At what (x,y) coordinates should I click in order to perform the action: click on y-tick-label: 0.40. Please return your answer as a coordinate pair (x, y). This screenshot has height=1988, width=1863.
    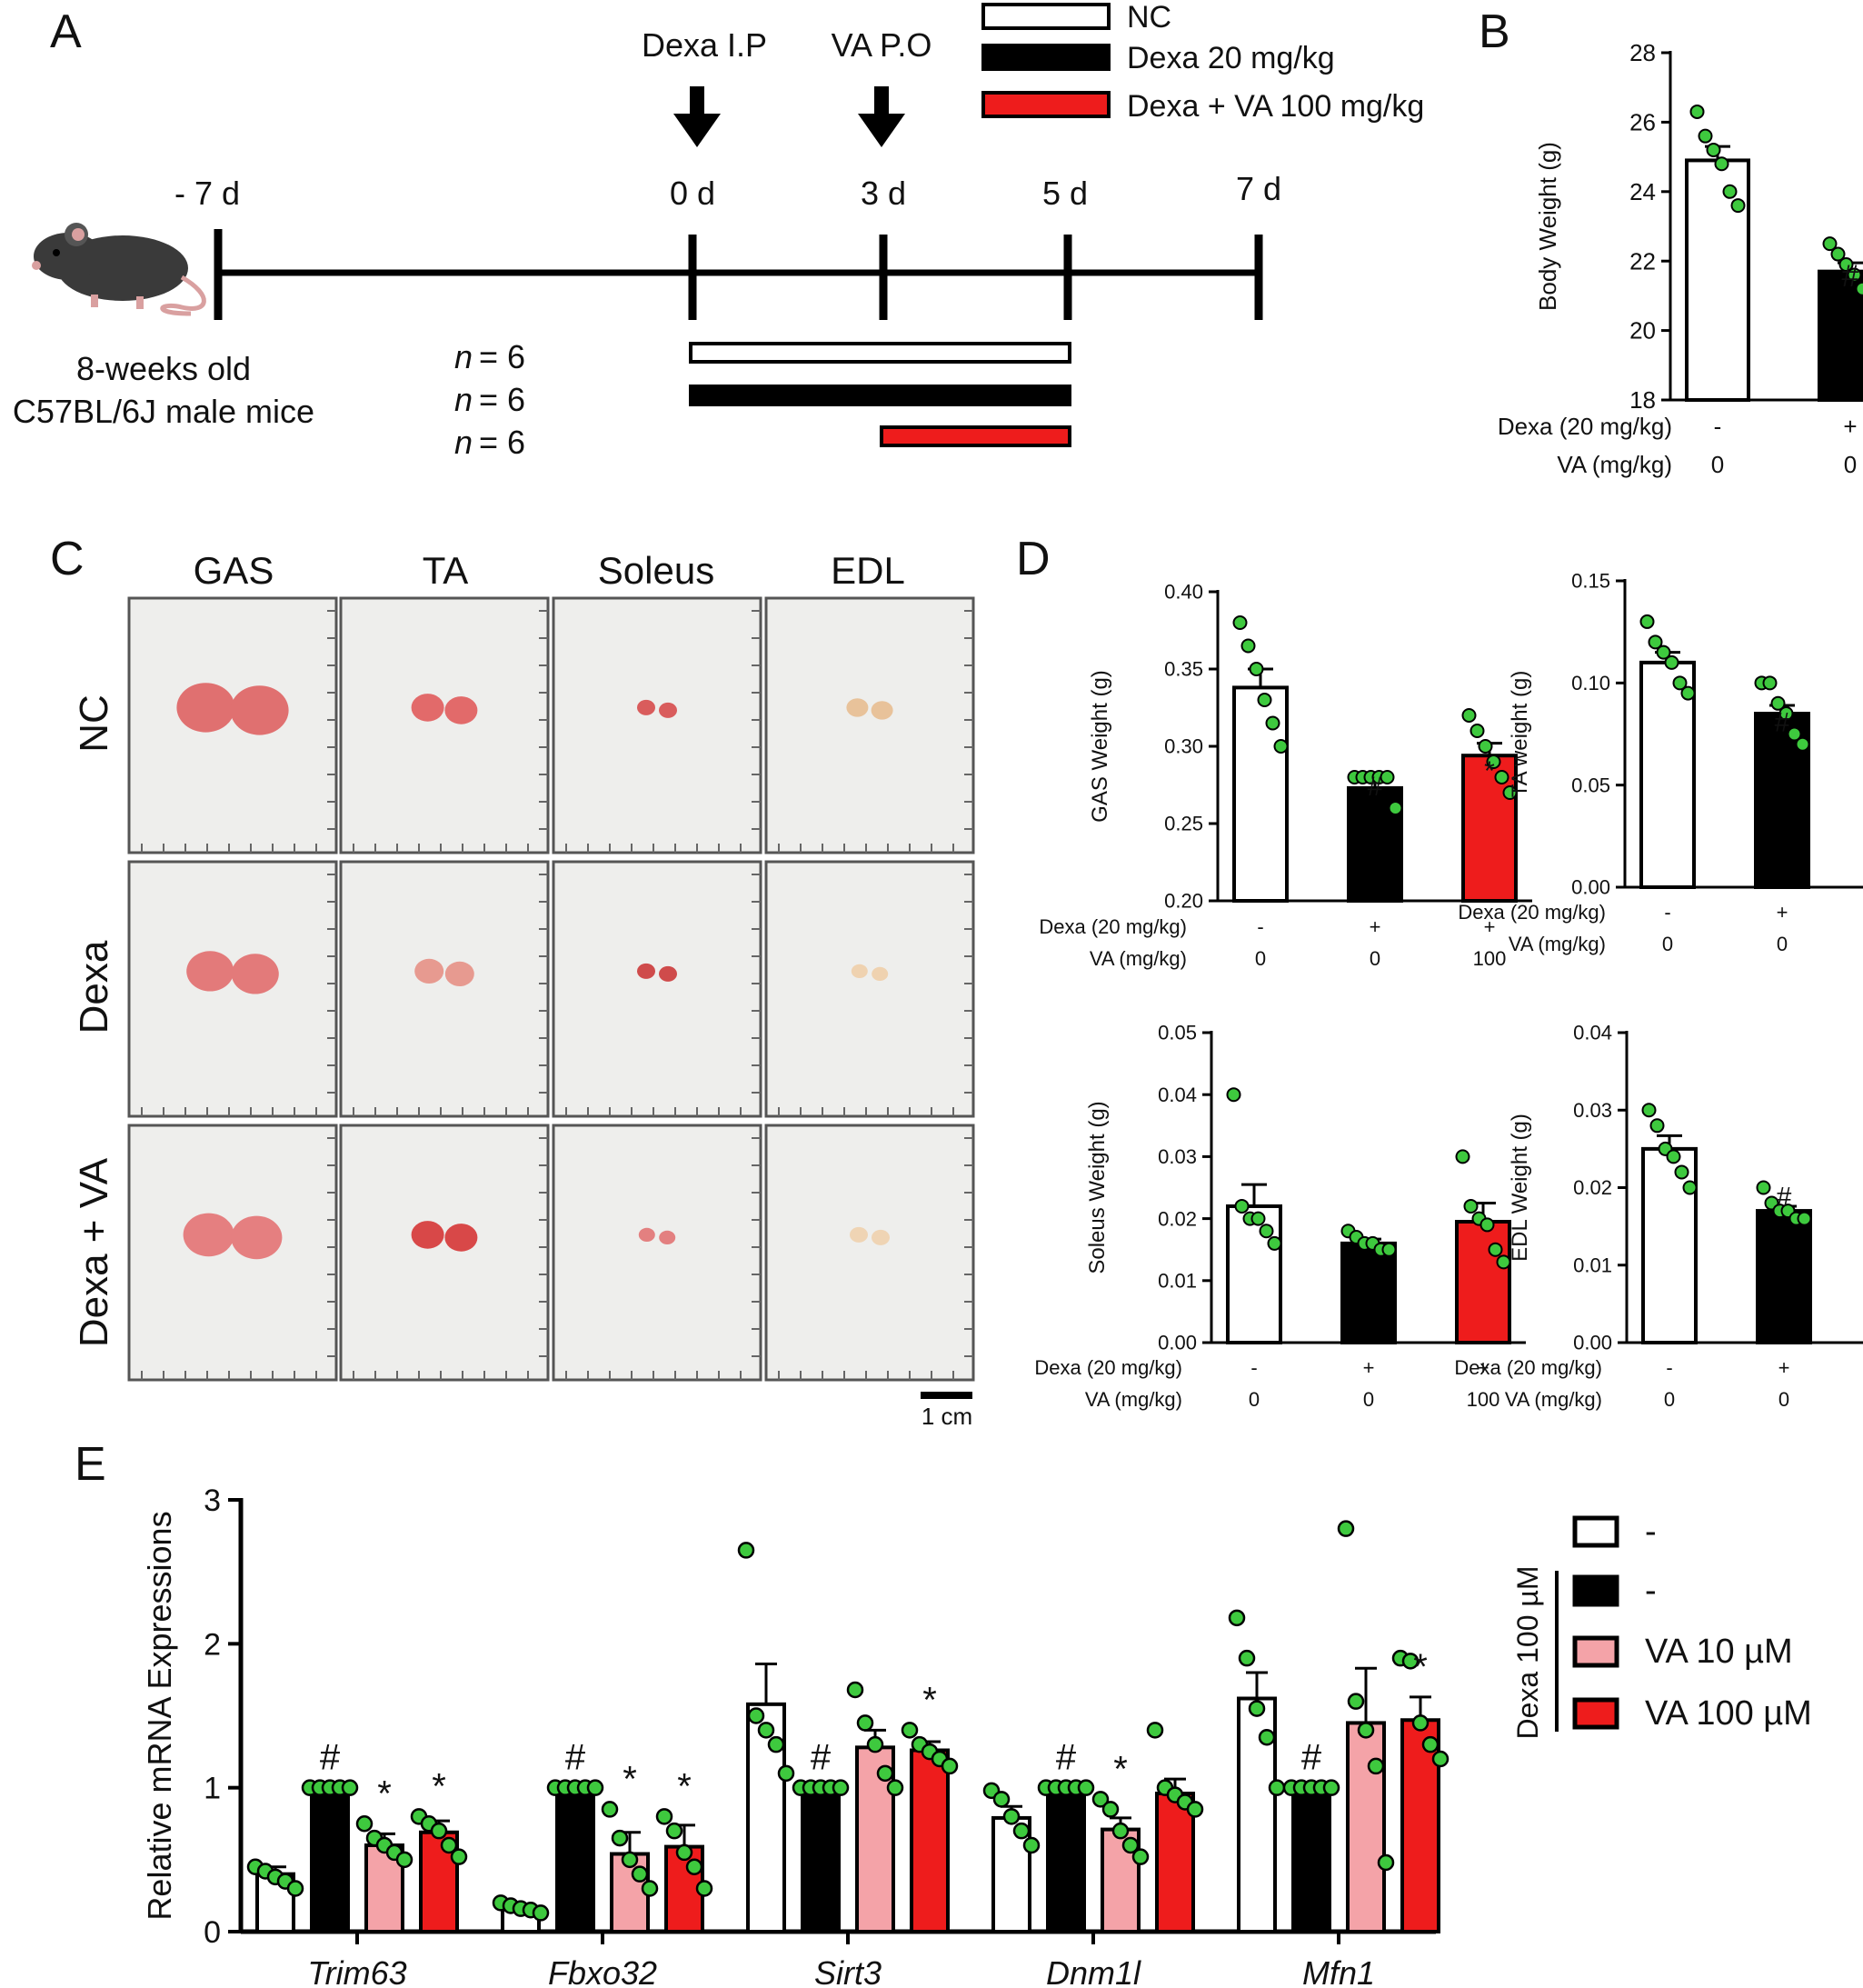
    Looking at the image, I should click on (1183, 592).